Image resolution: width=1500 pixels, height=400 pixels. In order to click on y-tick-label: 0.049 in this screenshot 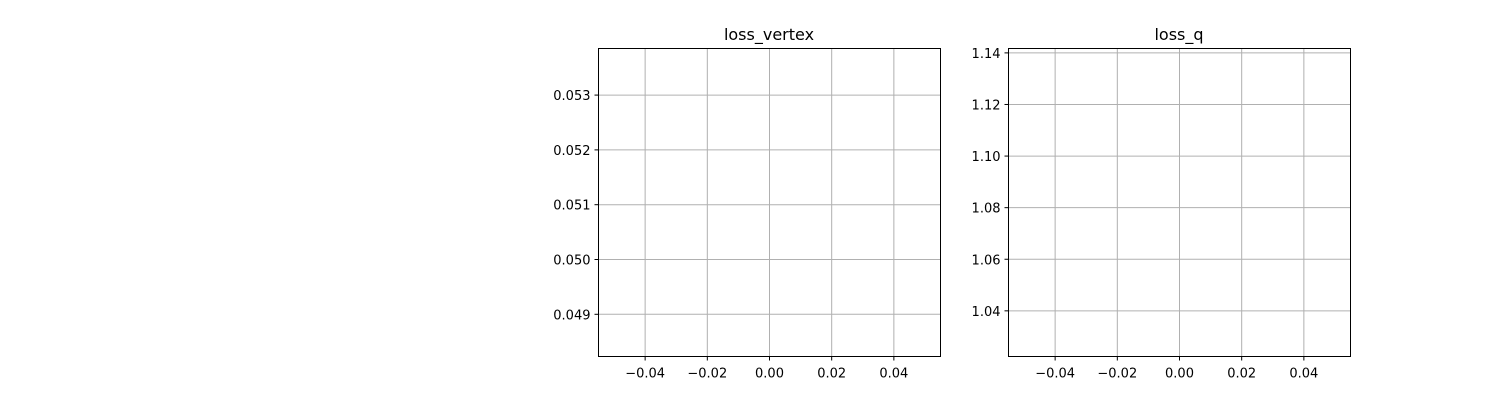, I will do `click(571, 315)`.